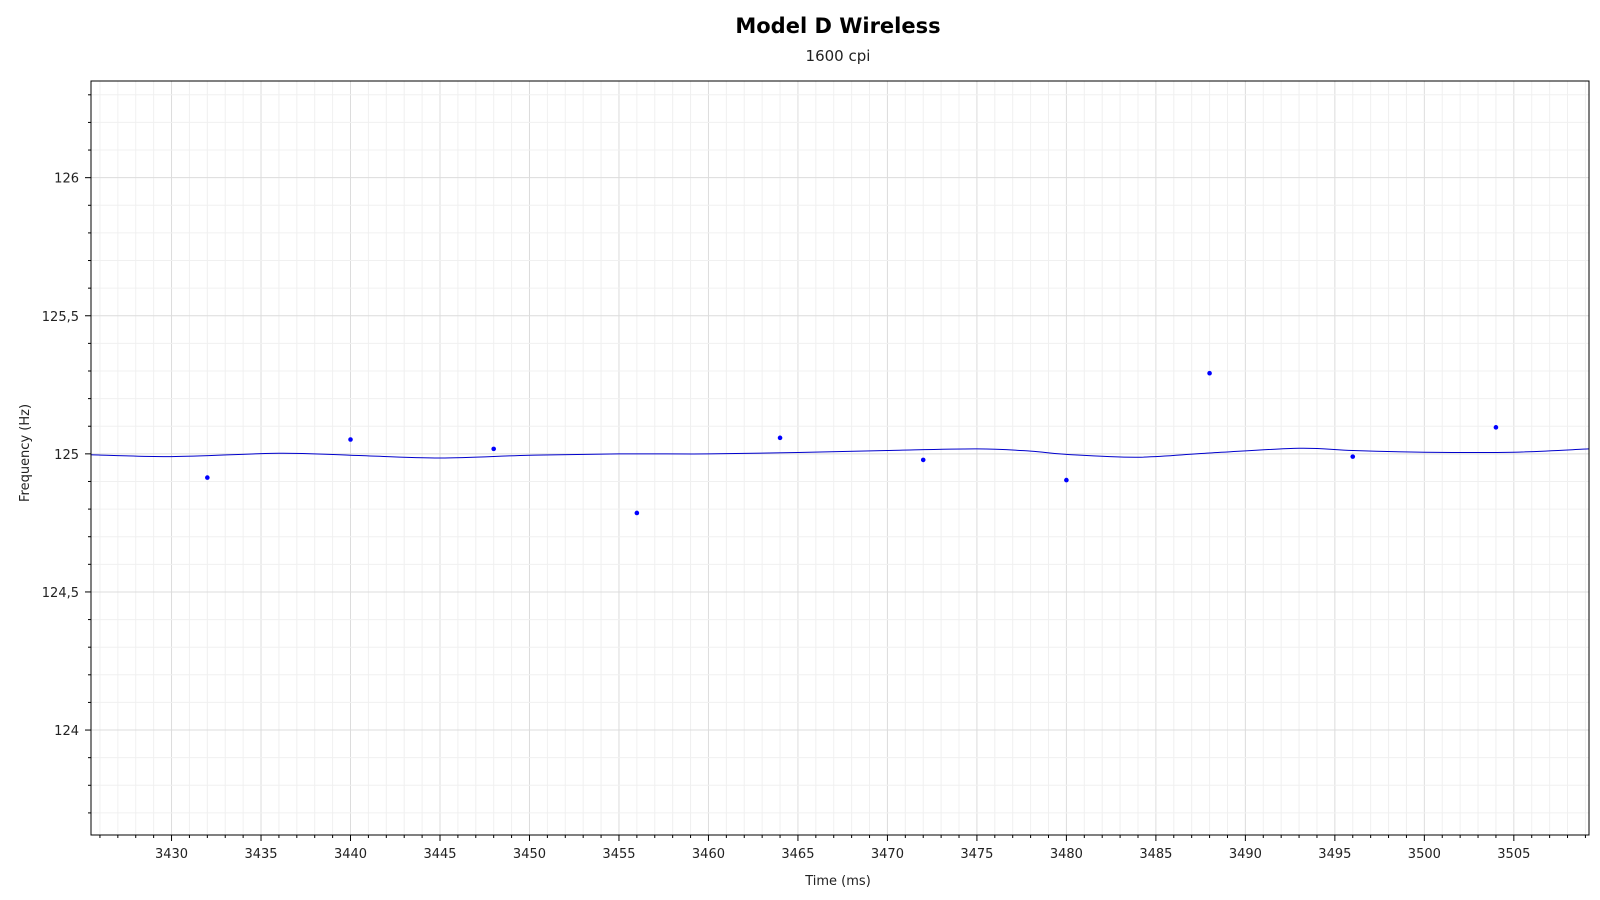 The image size is (1600, 900). I want to click on x-tick-label: 3455, so click(618, 854).